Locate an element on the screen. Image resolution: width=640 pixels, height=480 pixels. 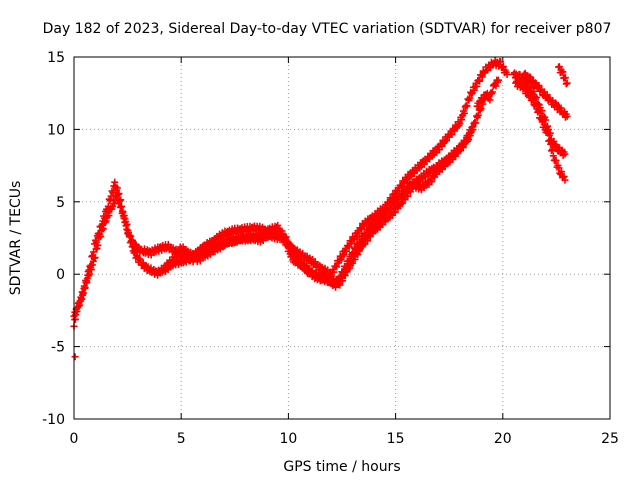
y-tick-label: 5 is located at coordinates (60, 203).